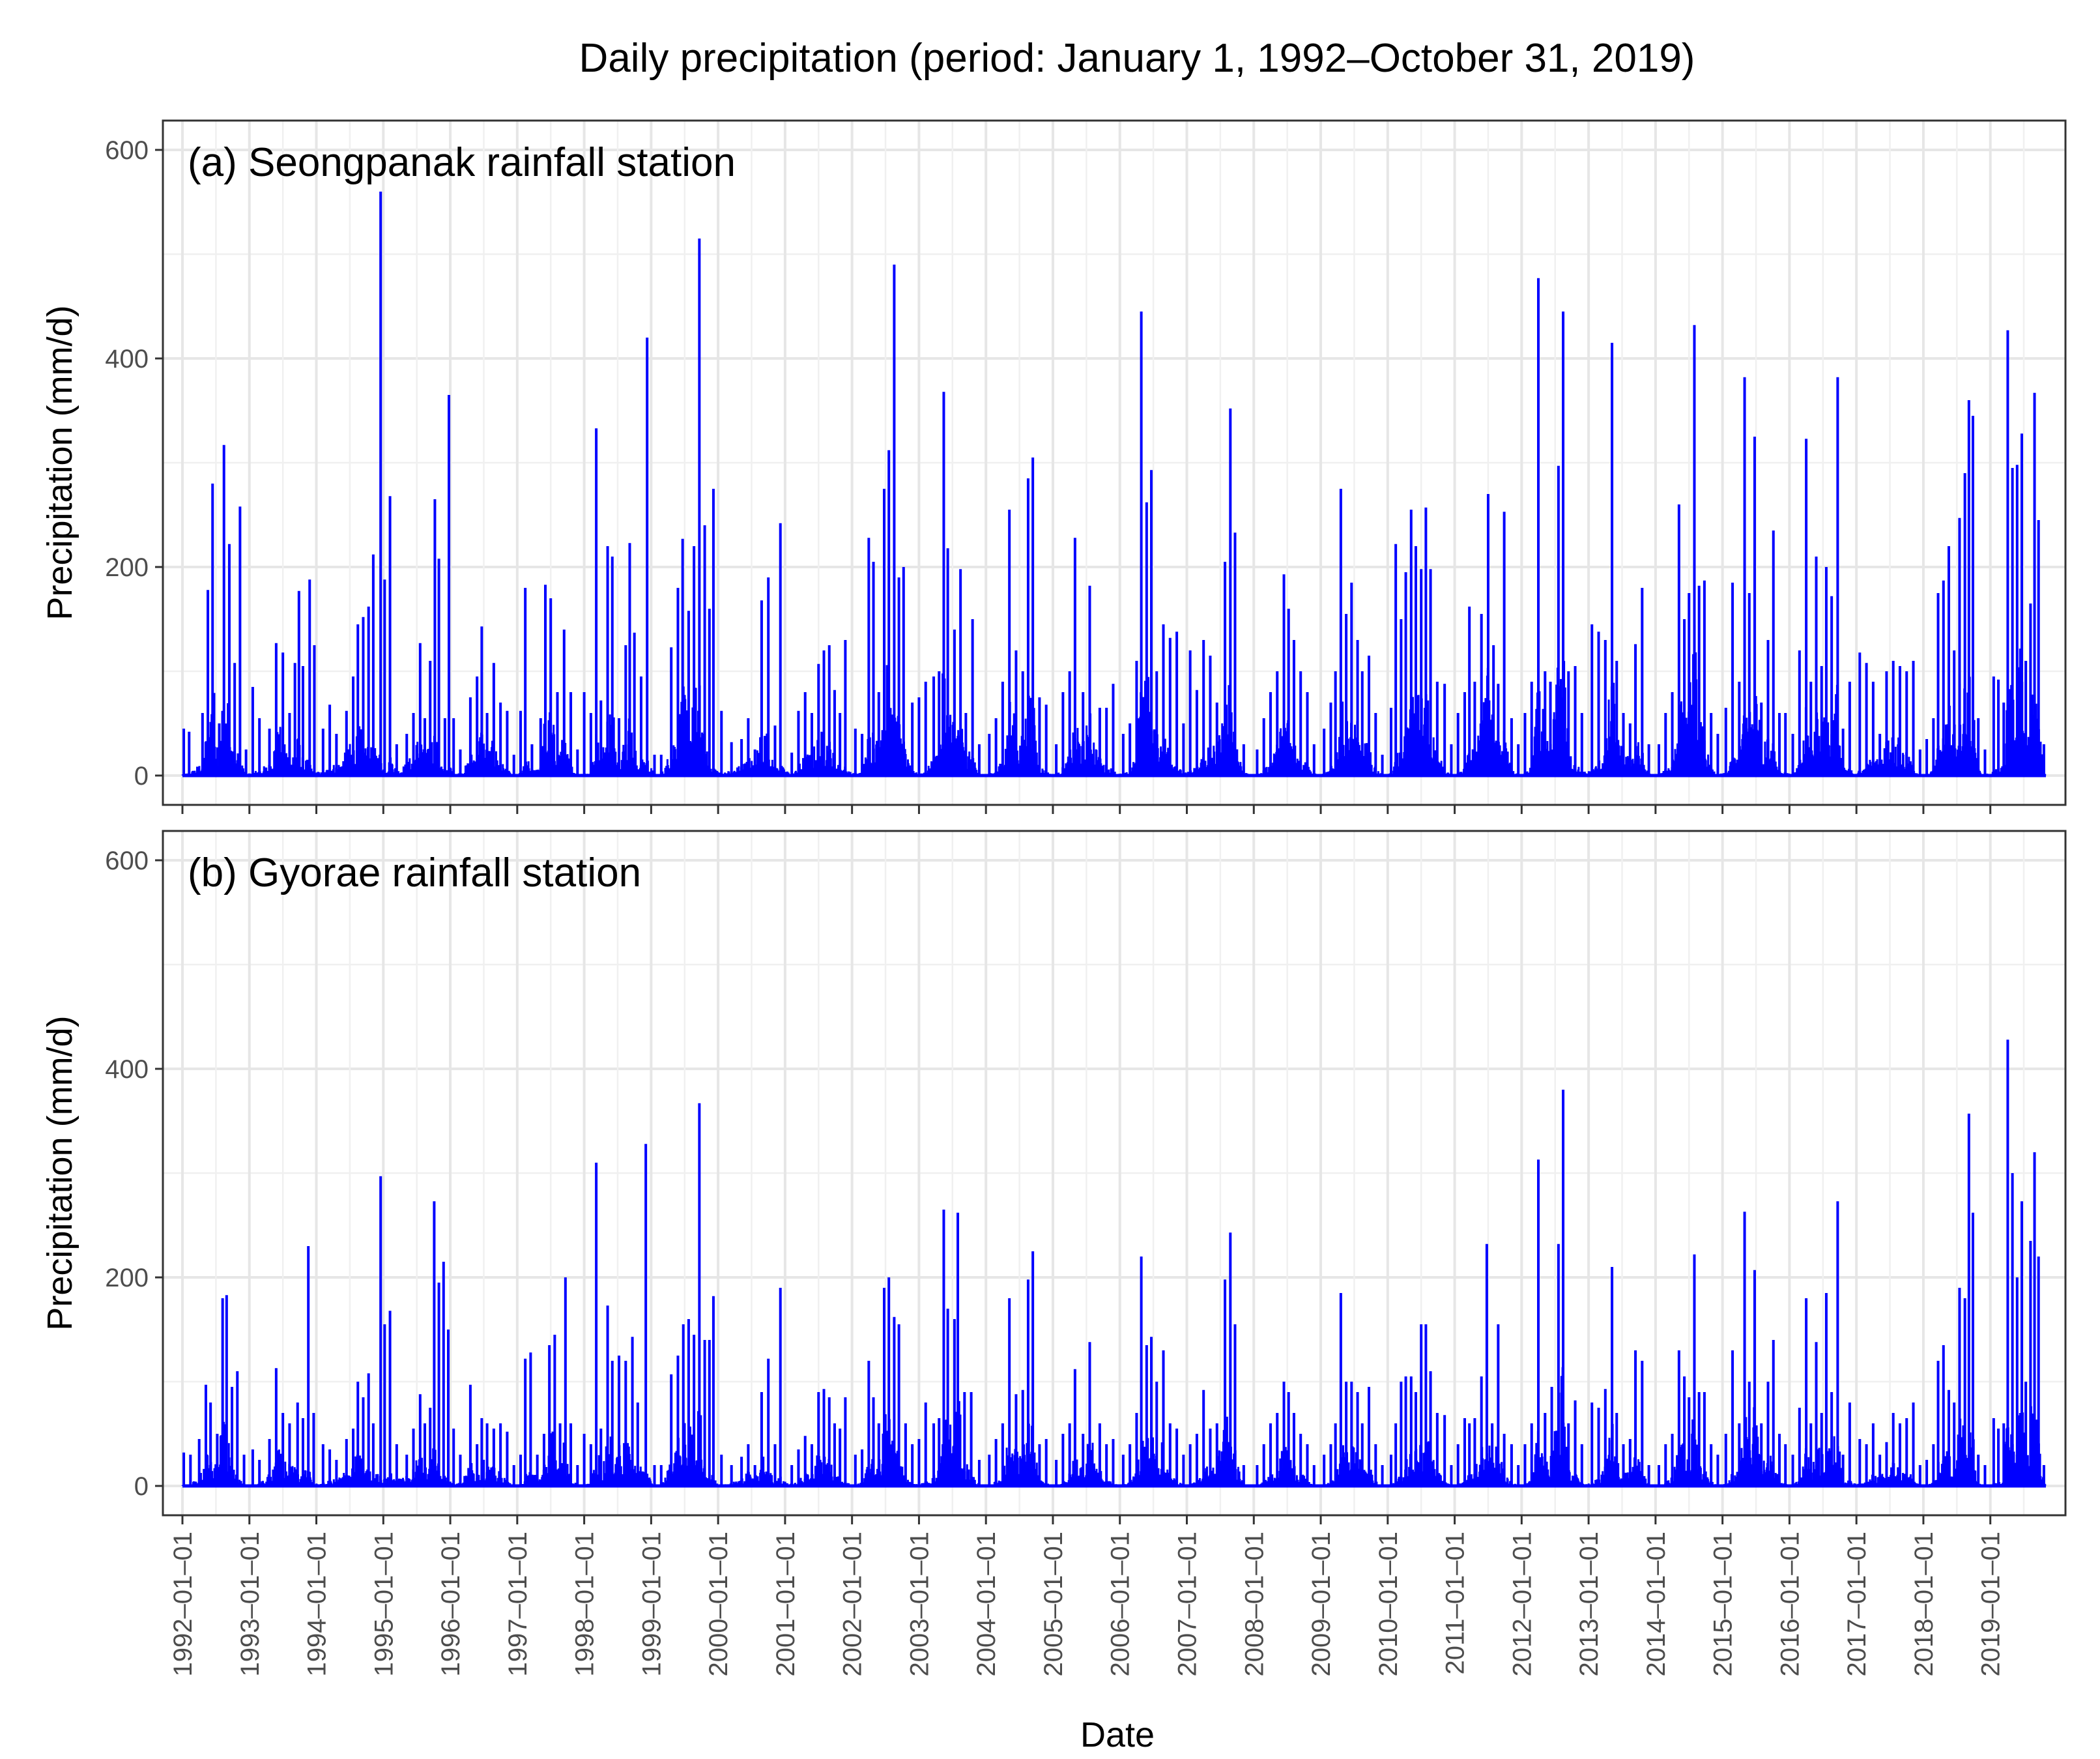  Describe the element at coordinates (1388, 1604) in the screenshot. I see `x-tick-label: 2010–01–01` at that location.